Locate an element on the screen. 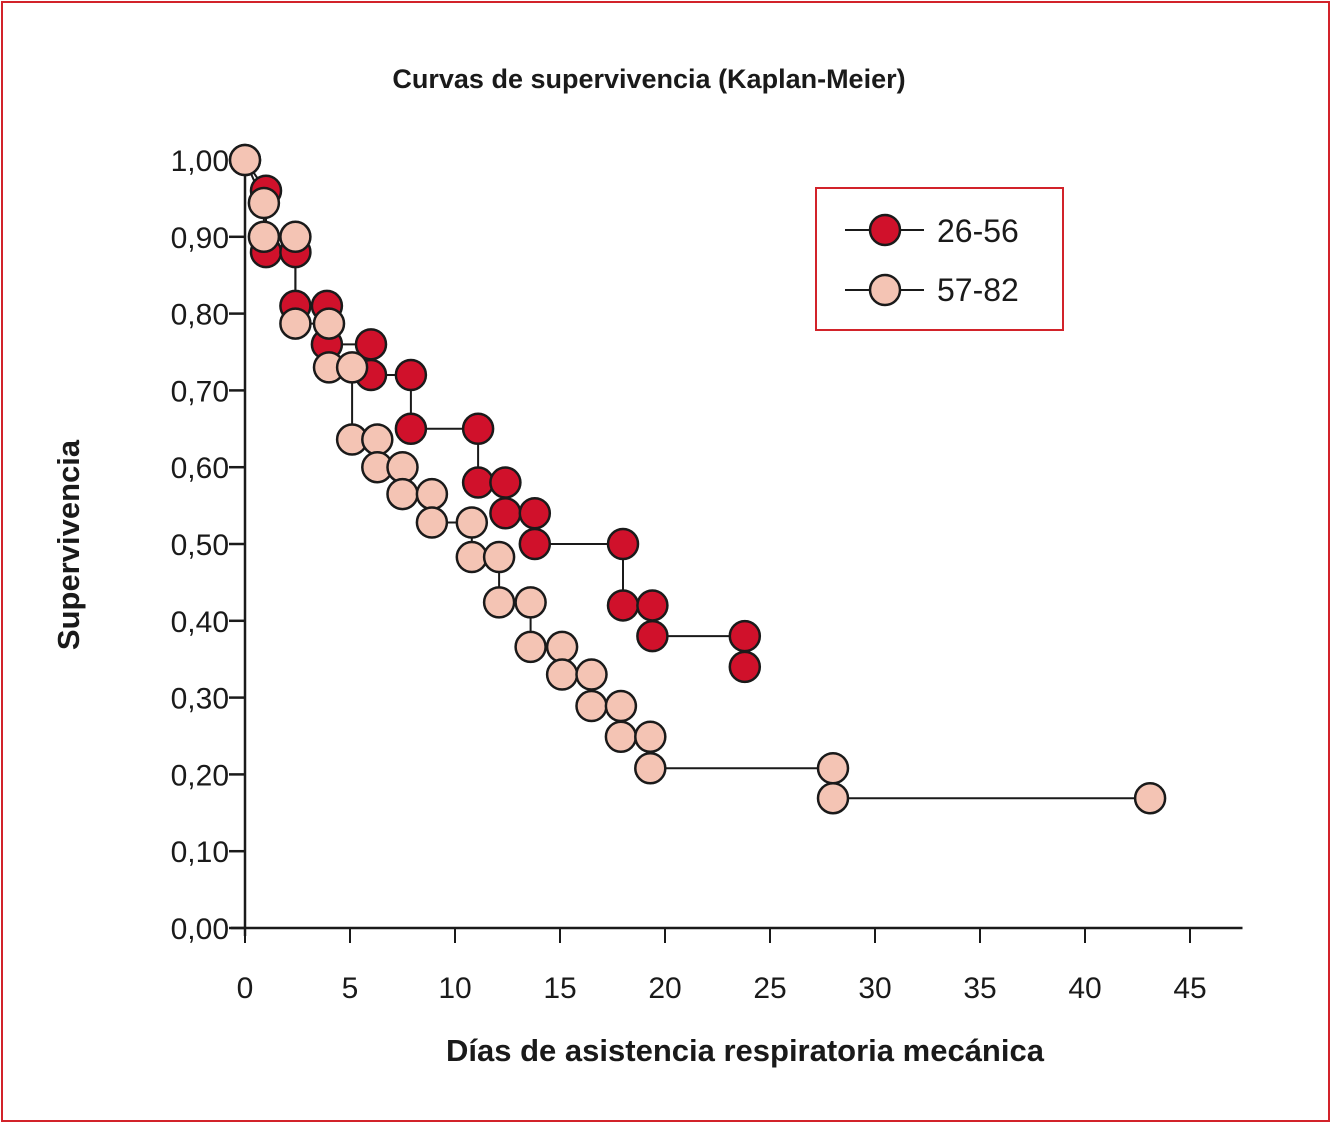  legend-label: 26-56 is located at coordinates (978, 231).